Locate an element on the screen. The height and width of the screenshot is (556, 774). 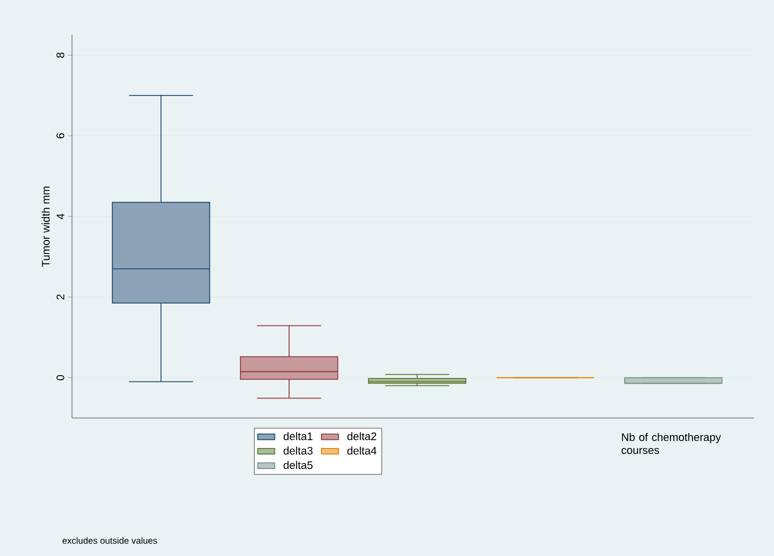
legend-label: delta3 is located at coordinates (298, 450).